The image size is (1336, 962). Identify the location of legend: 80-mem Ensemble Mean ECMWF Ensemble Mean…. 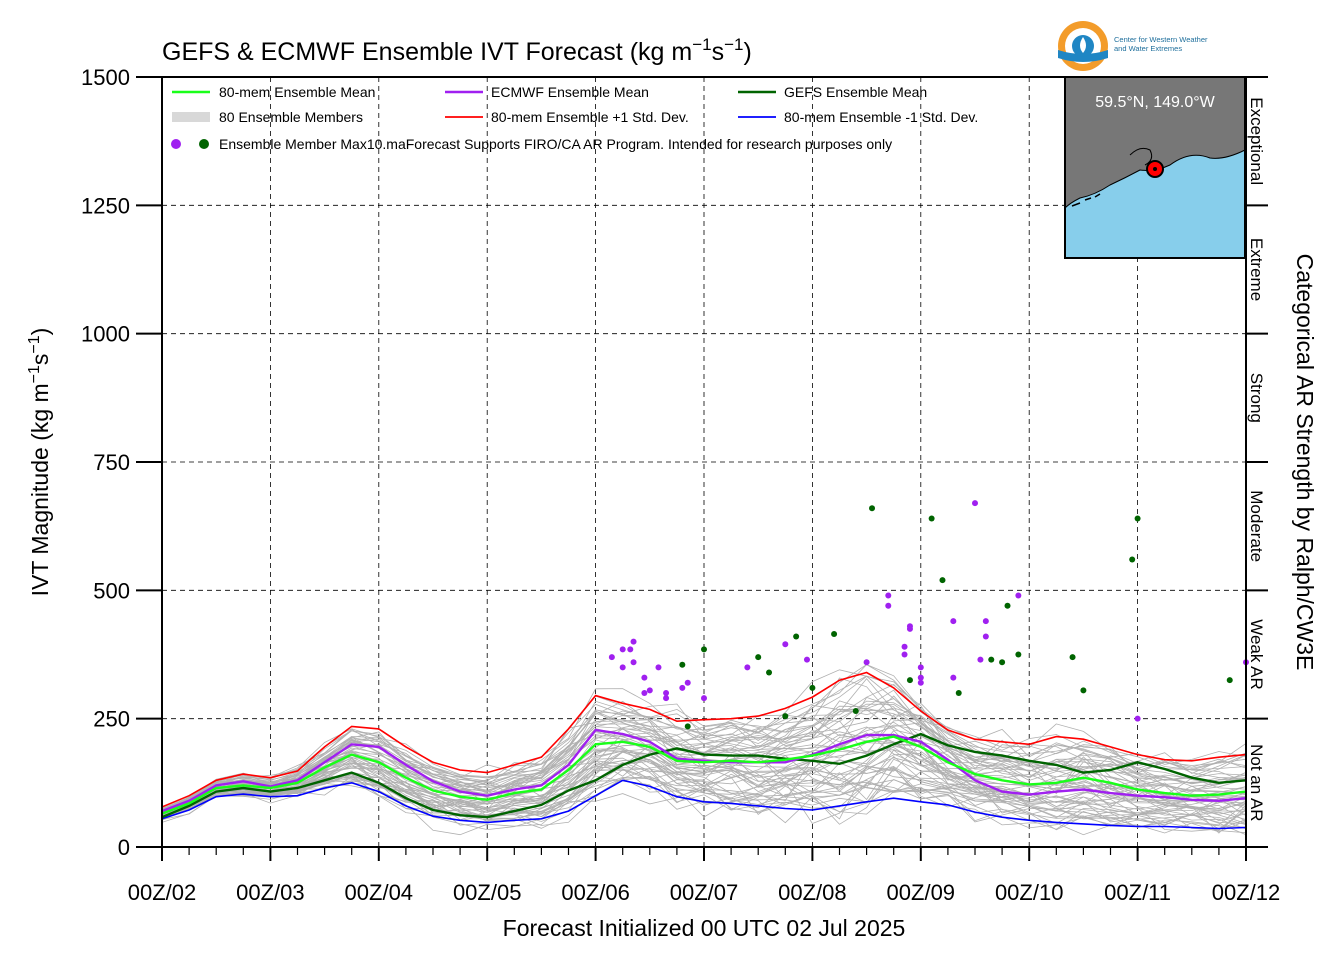
(574, 118).